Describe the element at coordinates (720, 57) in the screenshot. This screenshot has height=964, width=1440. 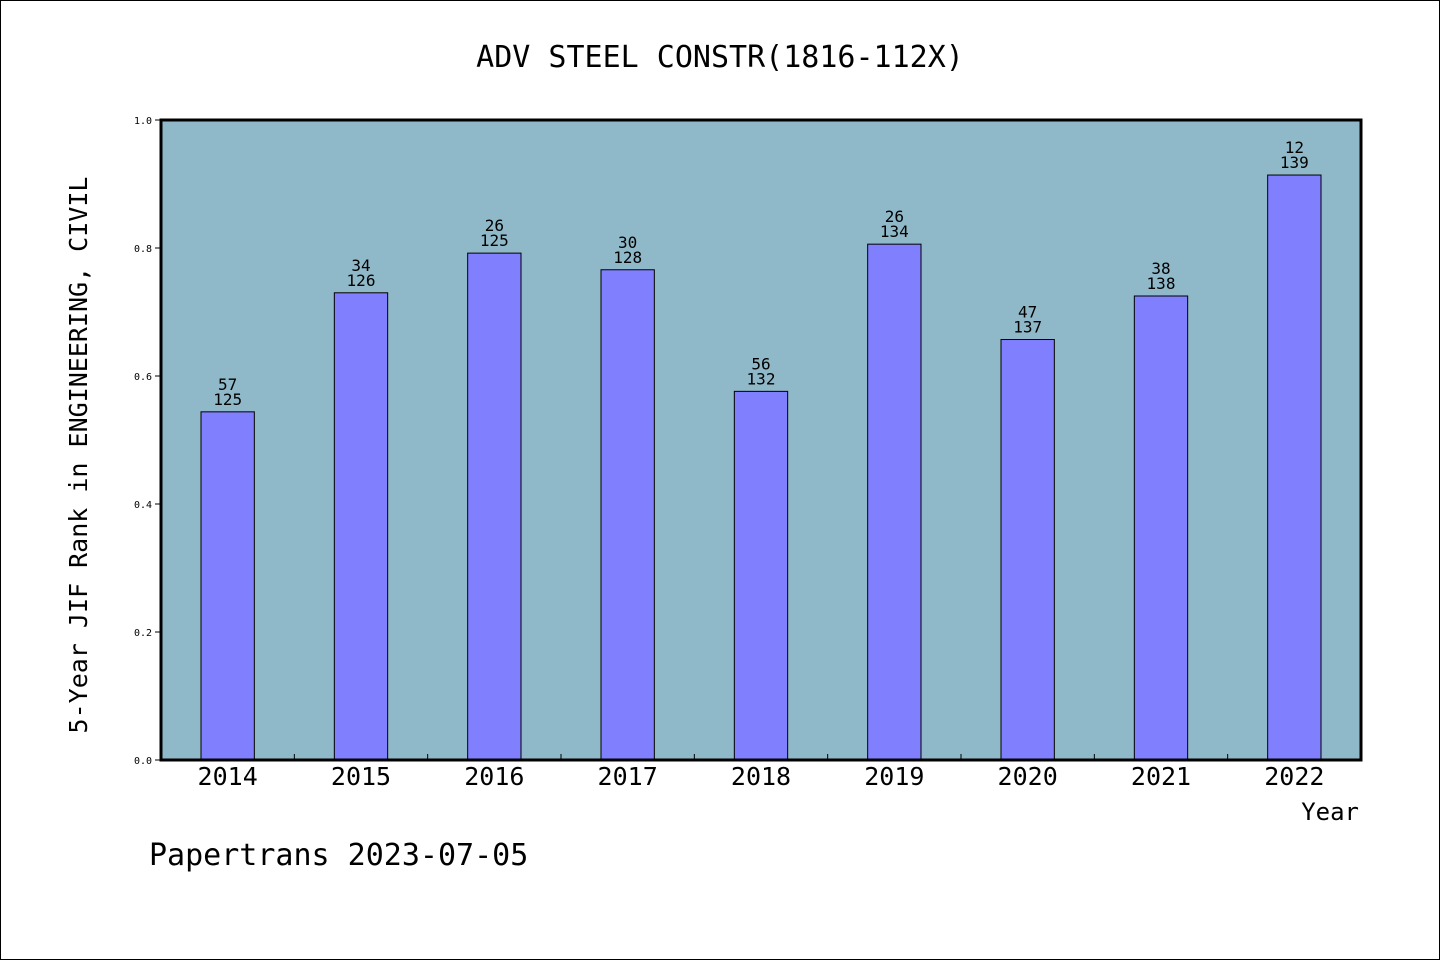
I see `chart-title: ADV STEEL CONSTR(1816-112X)` at that location.